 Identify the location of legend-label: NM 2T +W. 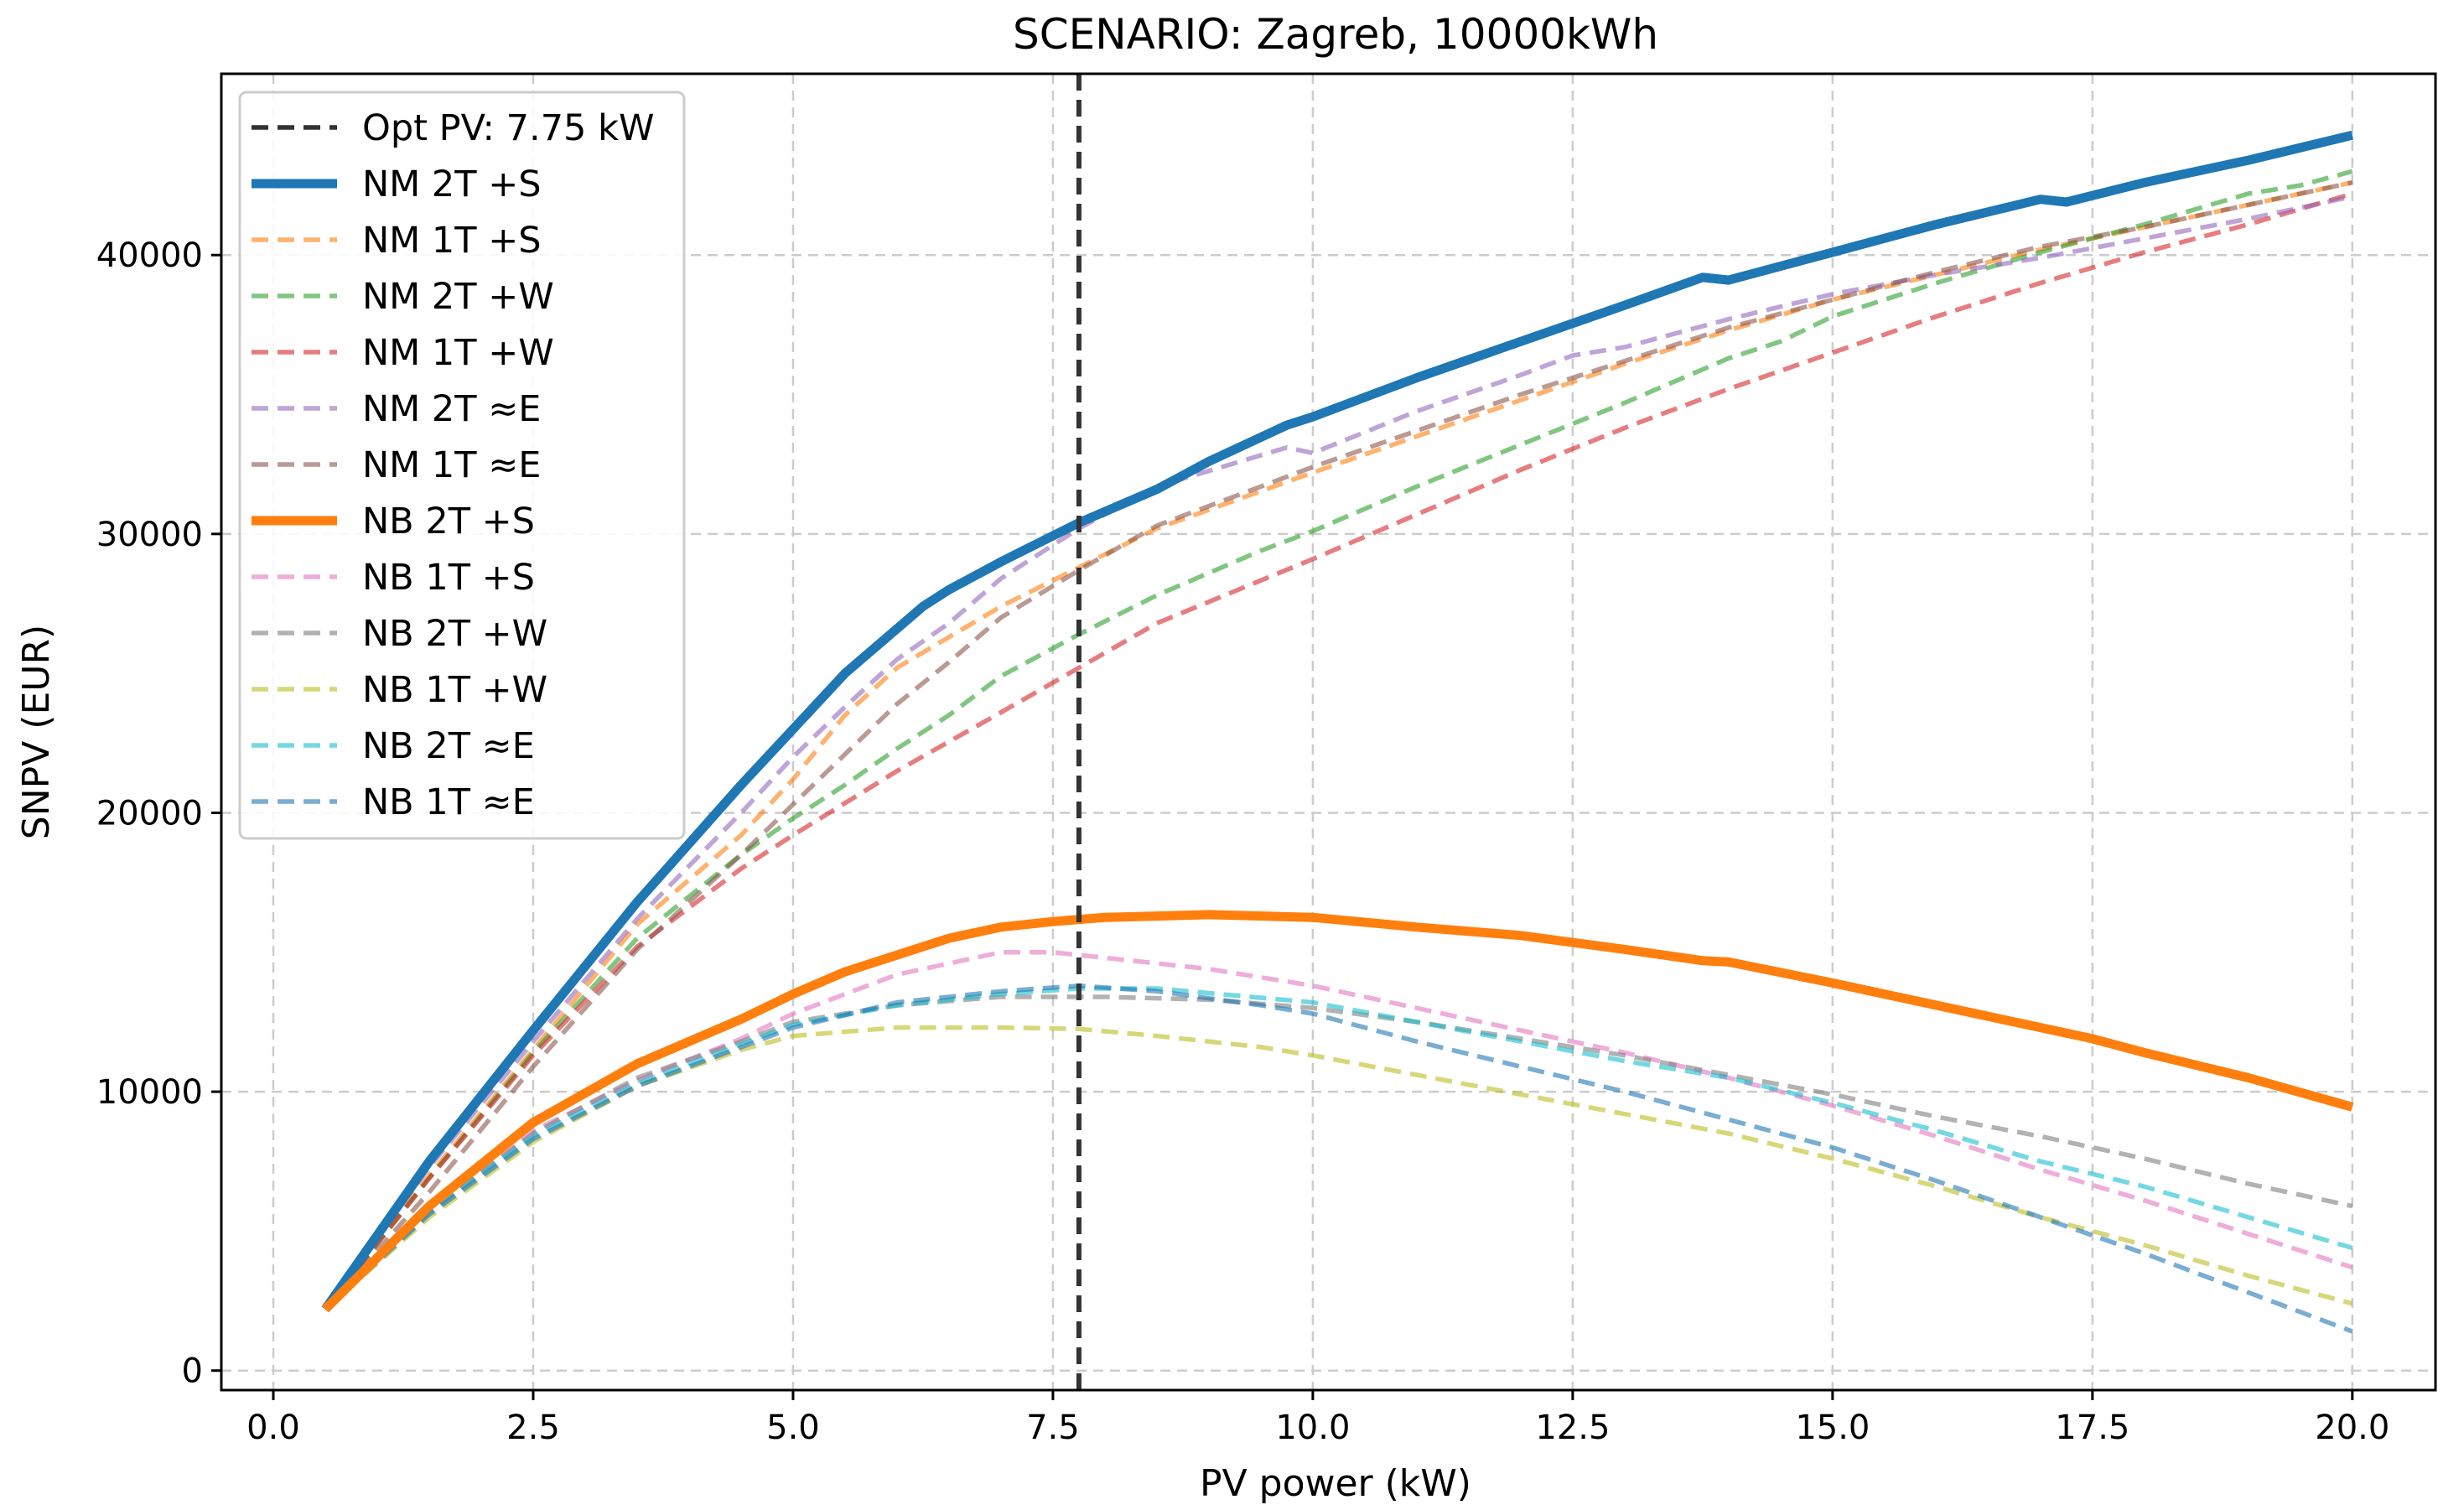
(458, 297).